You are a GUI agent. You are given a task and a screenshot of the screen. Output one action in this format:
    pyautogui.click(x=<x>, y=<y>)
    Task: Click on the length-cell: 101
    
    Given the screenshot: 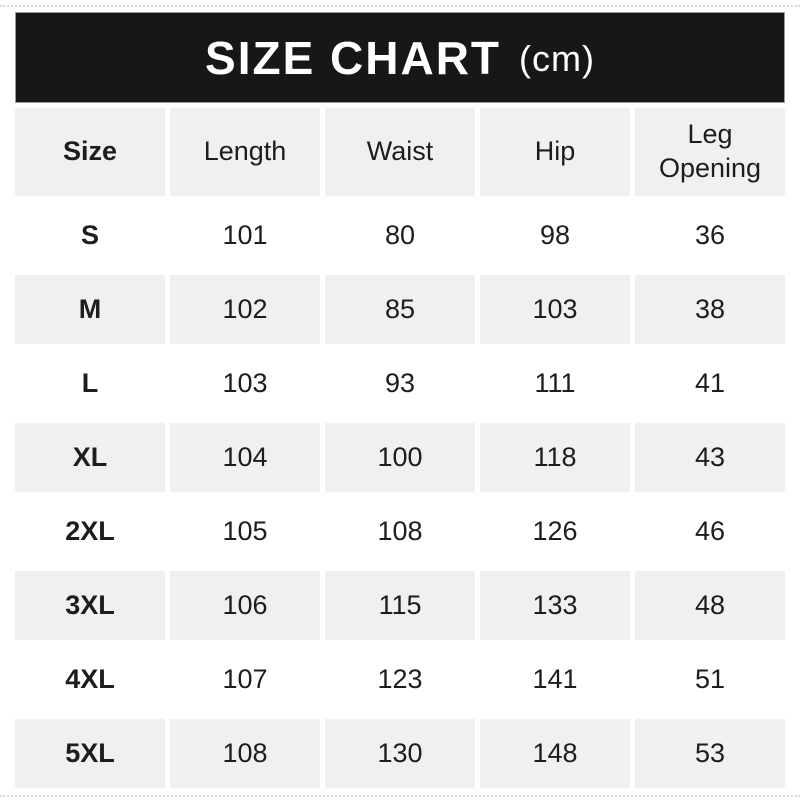 What is the action you would take?
    pyautogui.click(x=245, y=235)
    